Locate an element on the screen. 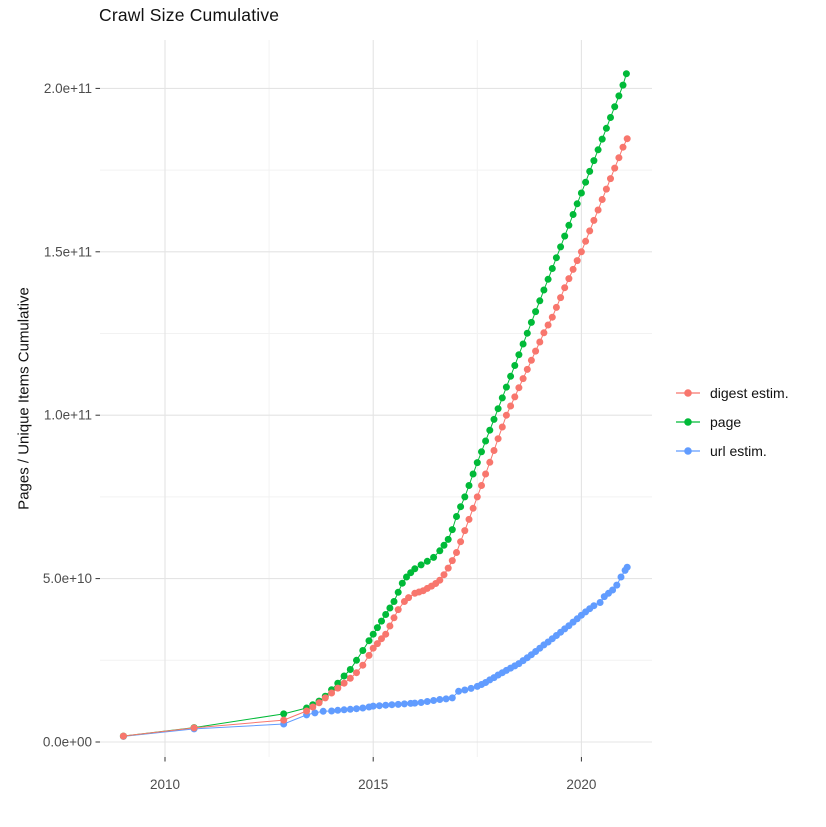 The height and width of the screenshot is (827, 826). legend-label-digest-estim: digest estim. is located at coordinates (749, 392).